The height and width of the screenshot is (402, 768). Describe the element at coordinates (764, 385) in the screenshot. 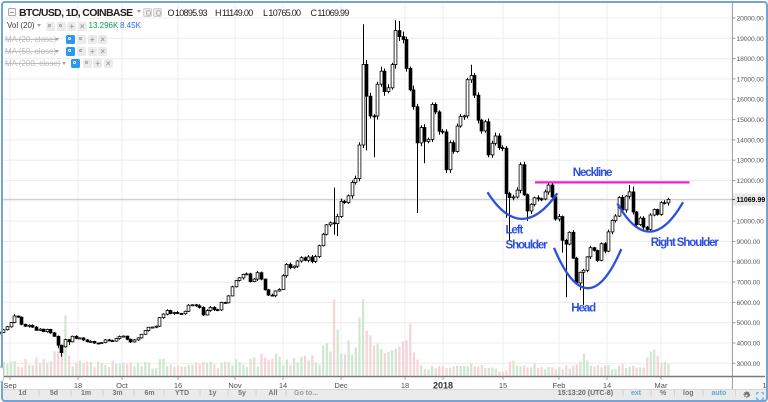

I see `svg-text: 1` at that location.